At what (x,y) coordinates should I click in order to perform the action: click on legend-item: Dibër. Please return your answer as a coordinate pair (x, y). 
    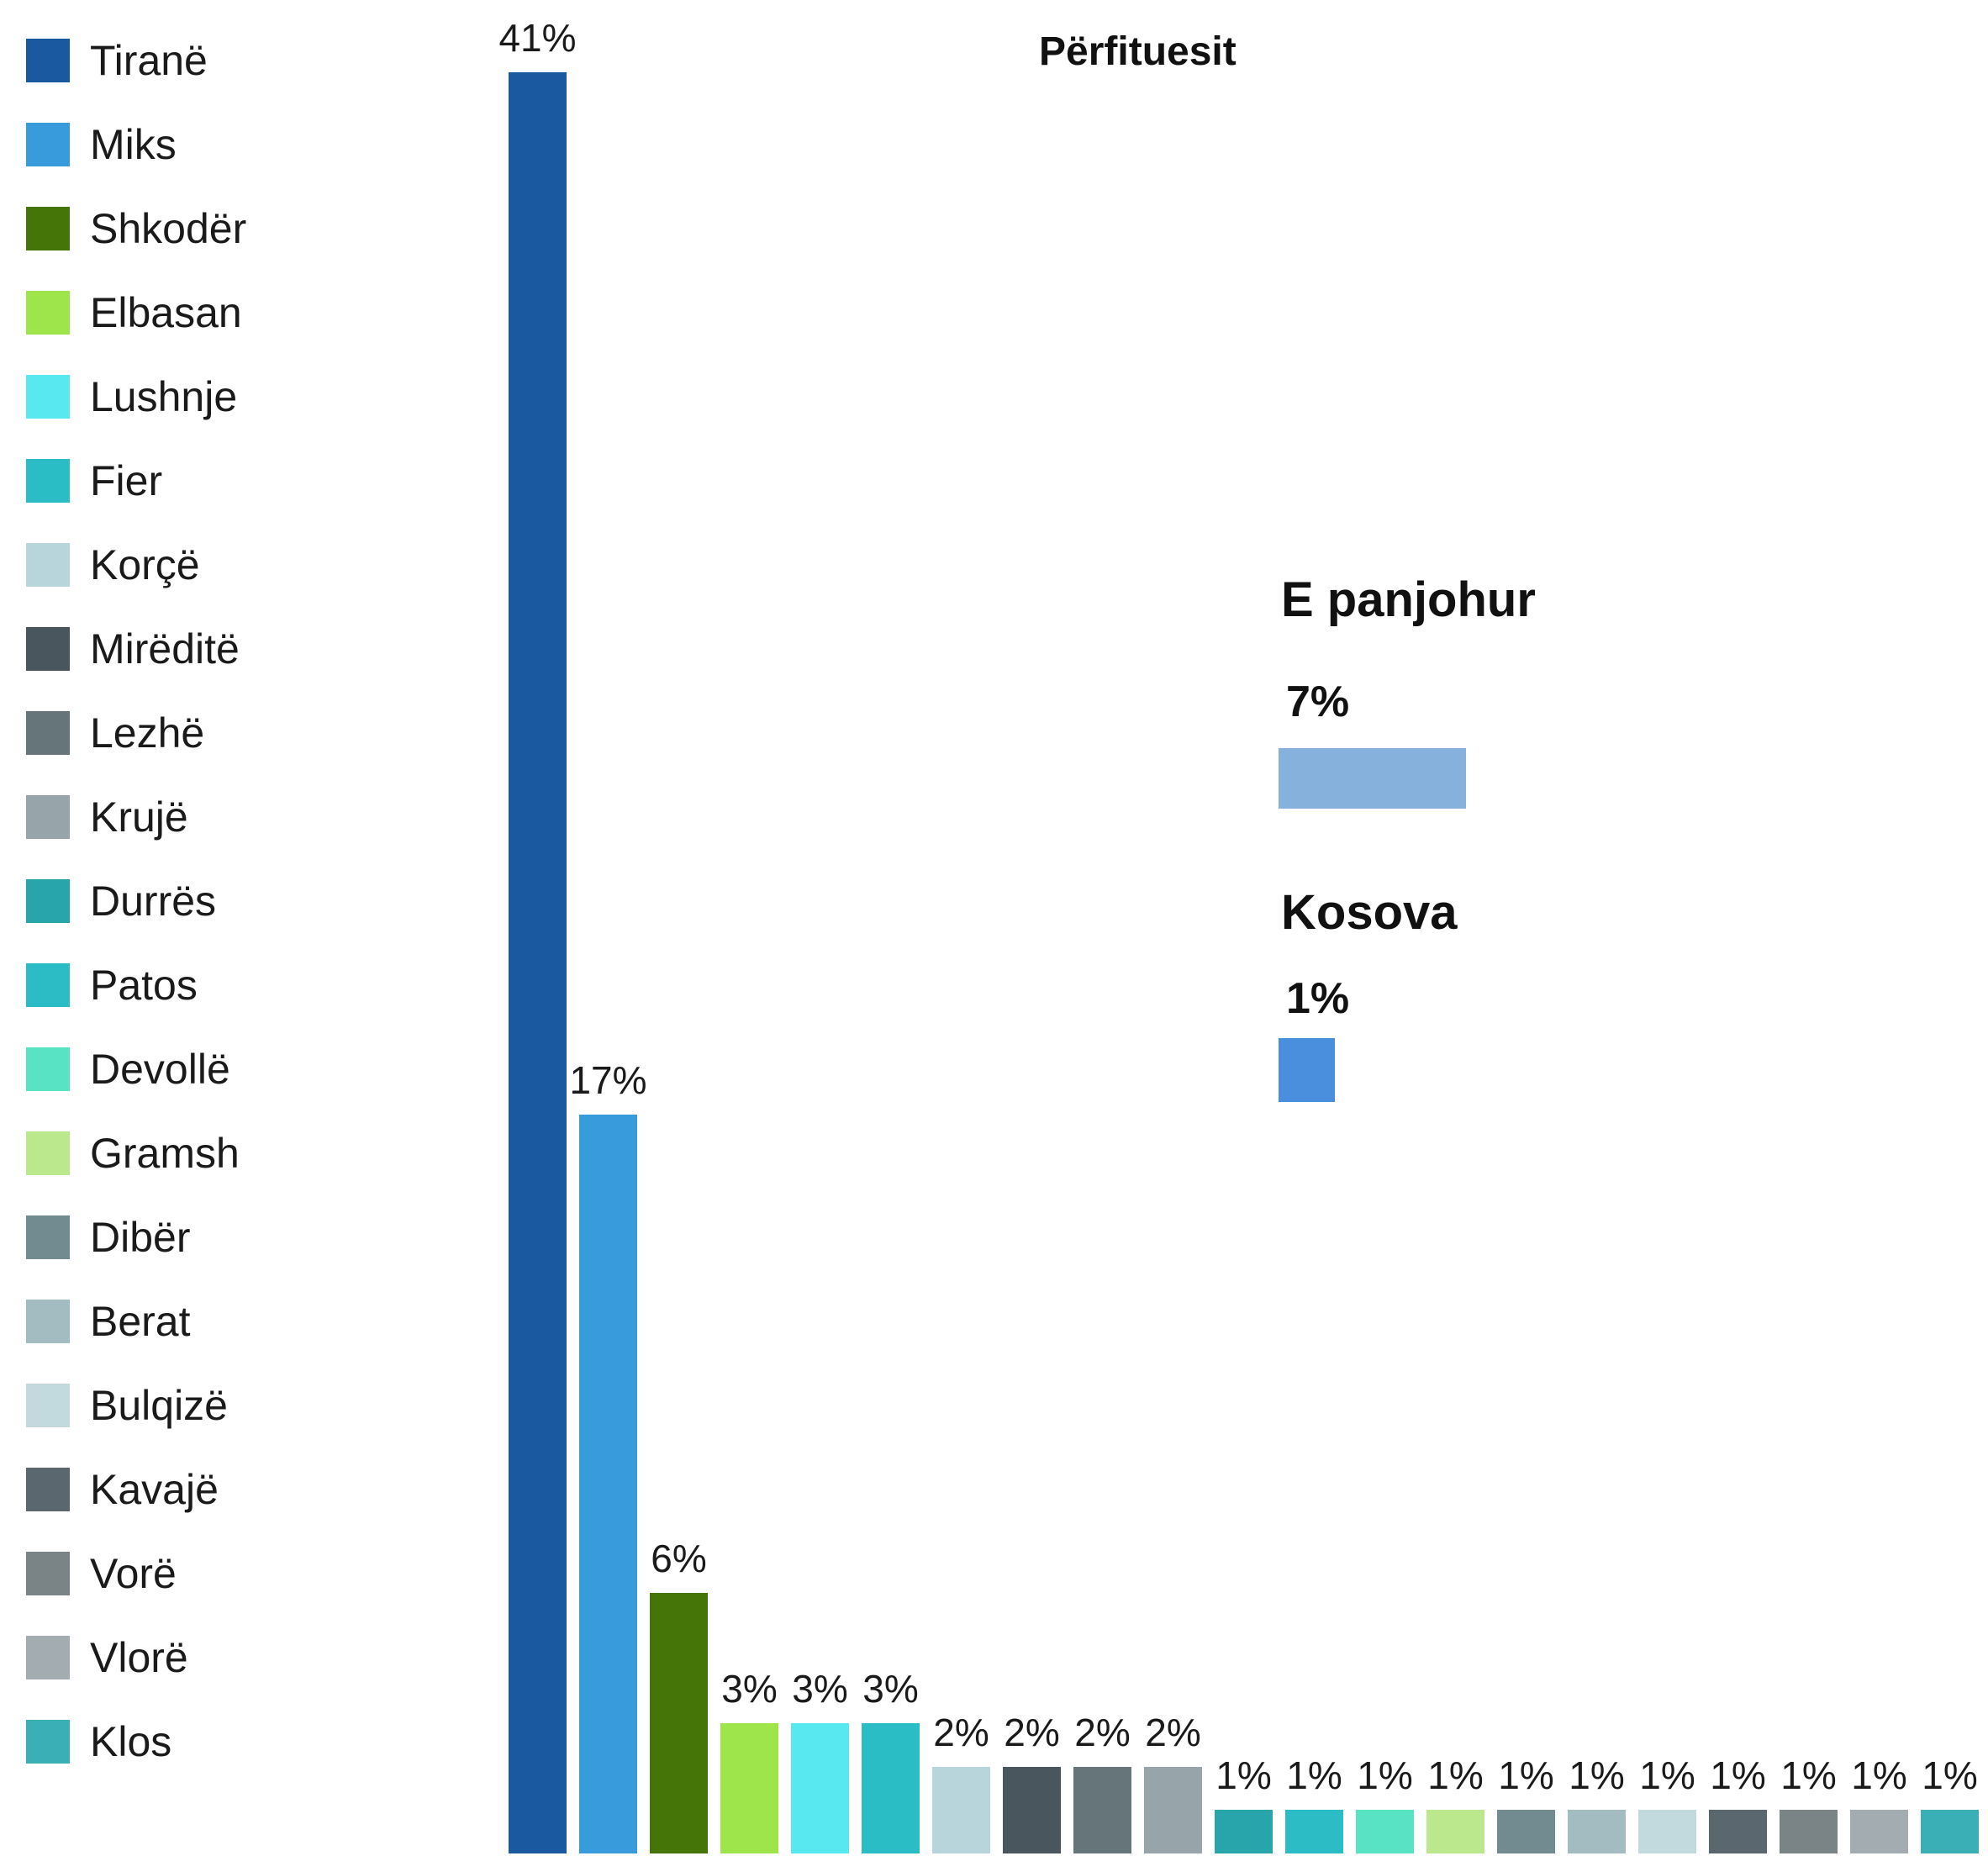
    Looking at the image, I should click on (108, 1237).